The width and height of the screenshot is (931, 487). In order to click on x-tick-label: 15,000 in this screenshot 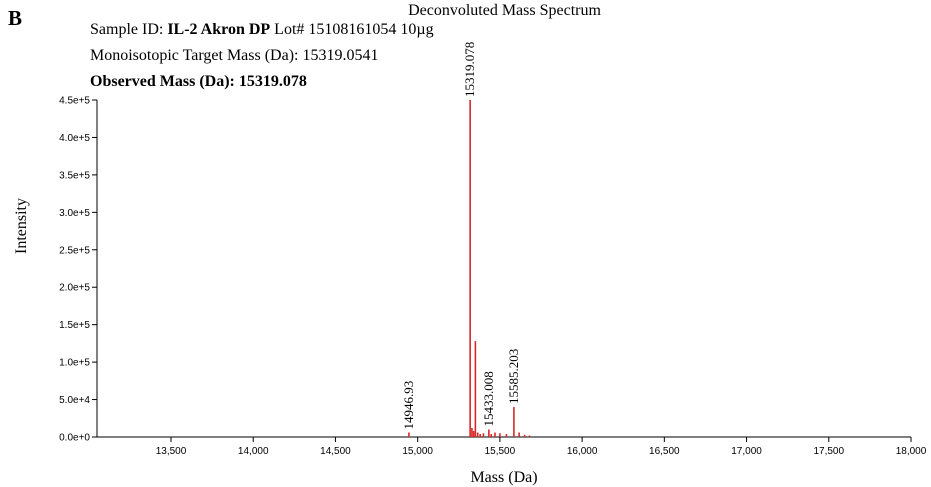, I will do `click(417, 451)`.